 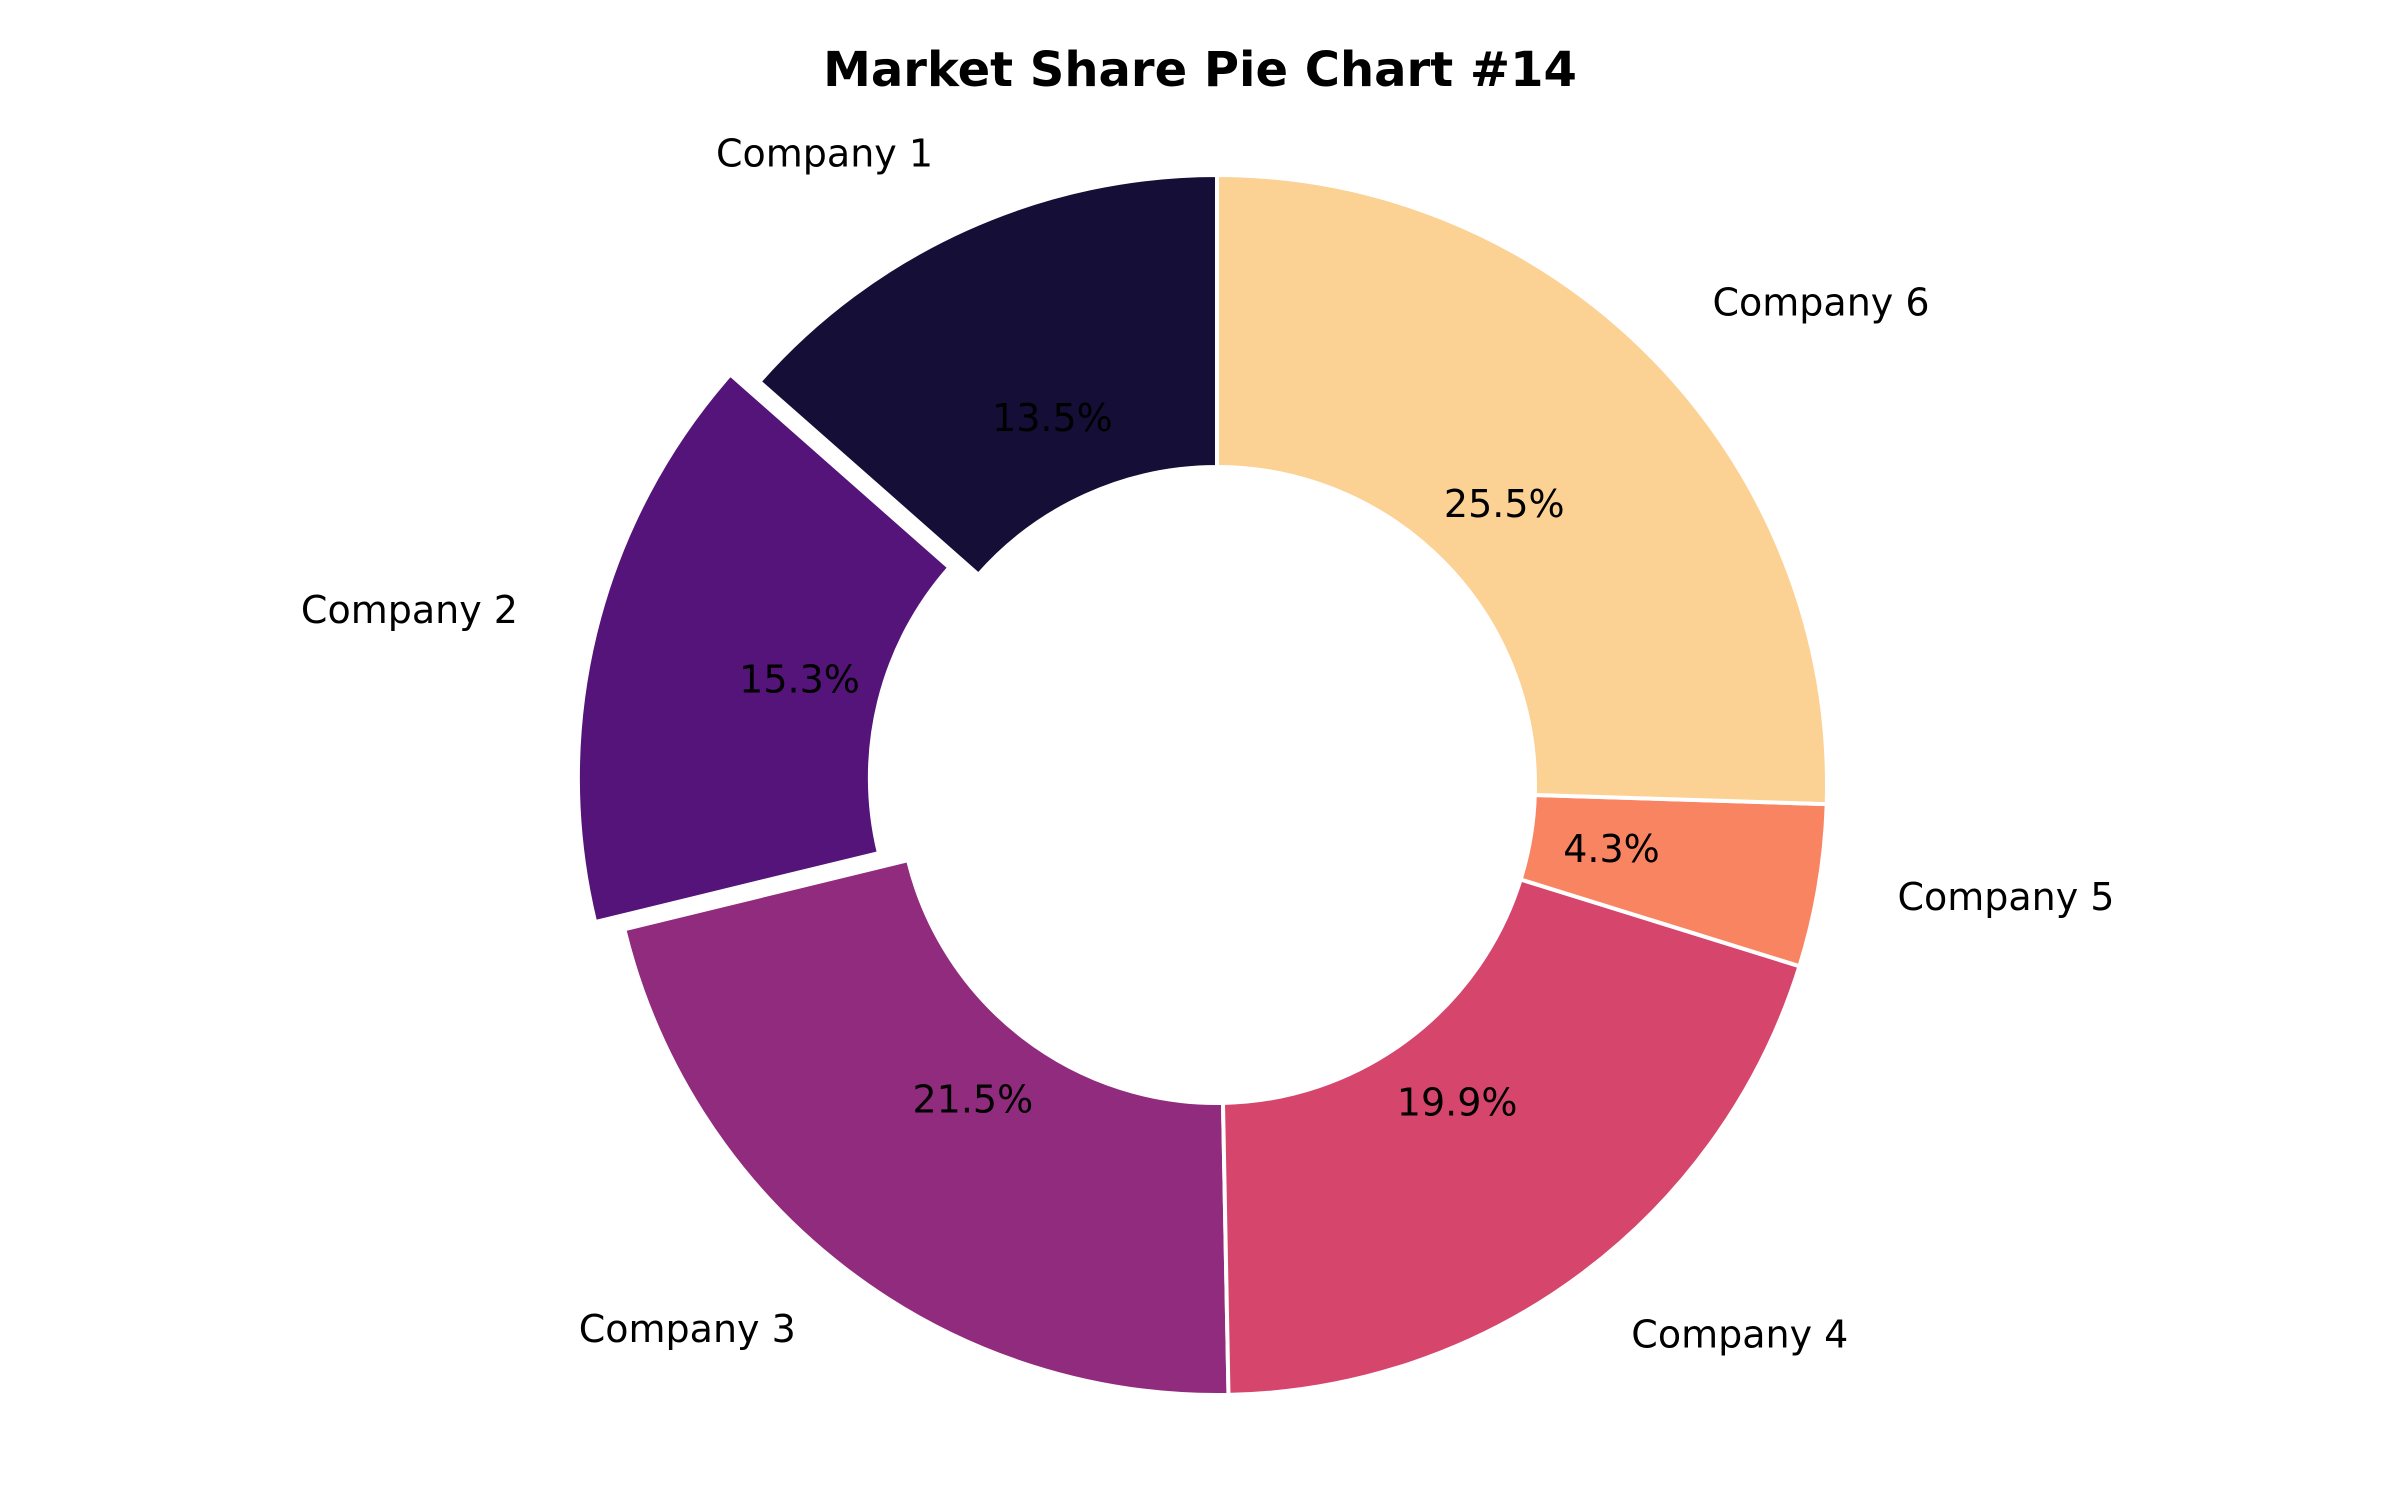 What do you see at coordinates (1200, 70) in the screenshot?
I see `chart-title: Market Share Pie Chart #14` at bounding box center [1200, 70].